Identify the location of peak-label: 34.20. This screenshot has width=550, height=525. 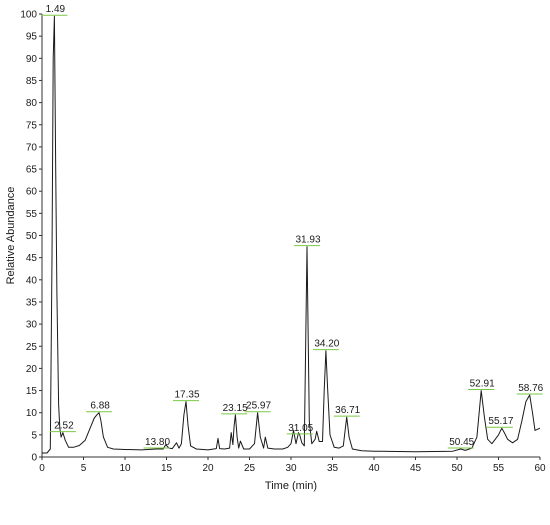
(326, 344).